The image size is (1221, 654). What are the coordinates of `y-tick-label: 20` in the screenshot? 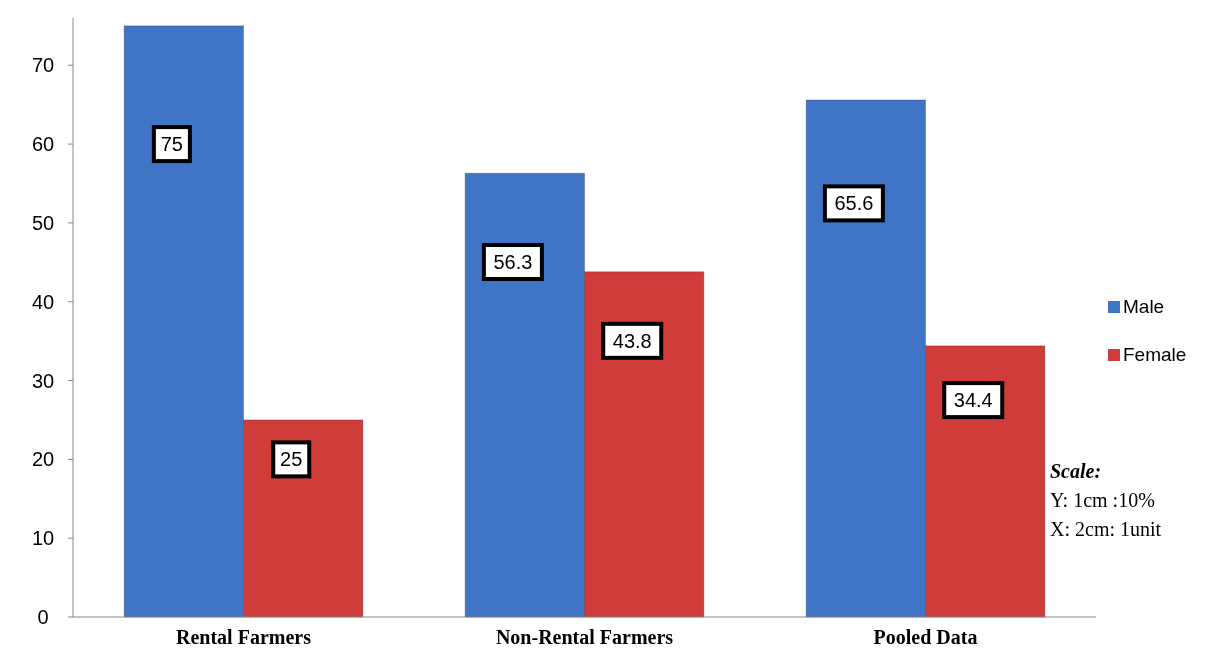 It's located at (43, 459).